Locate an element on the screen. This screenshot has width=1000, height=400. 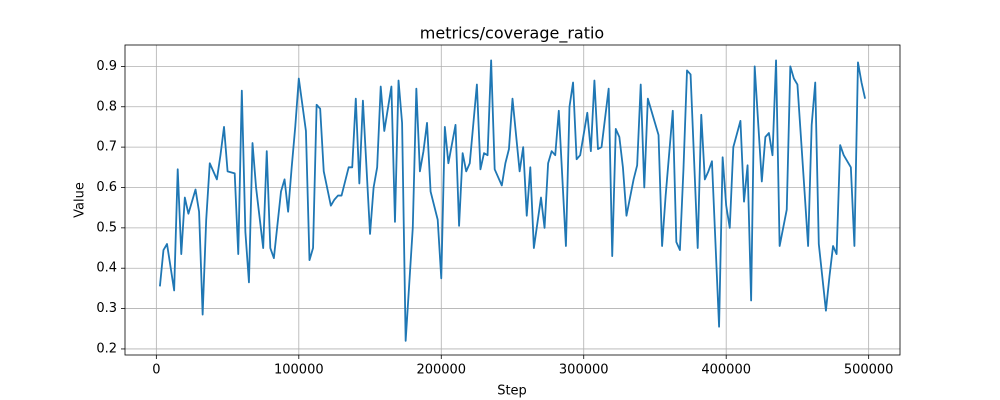
x-axis-label: Step is located at coordinates (512, 391).